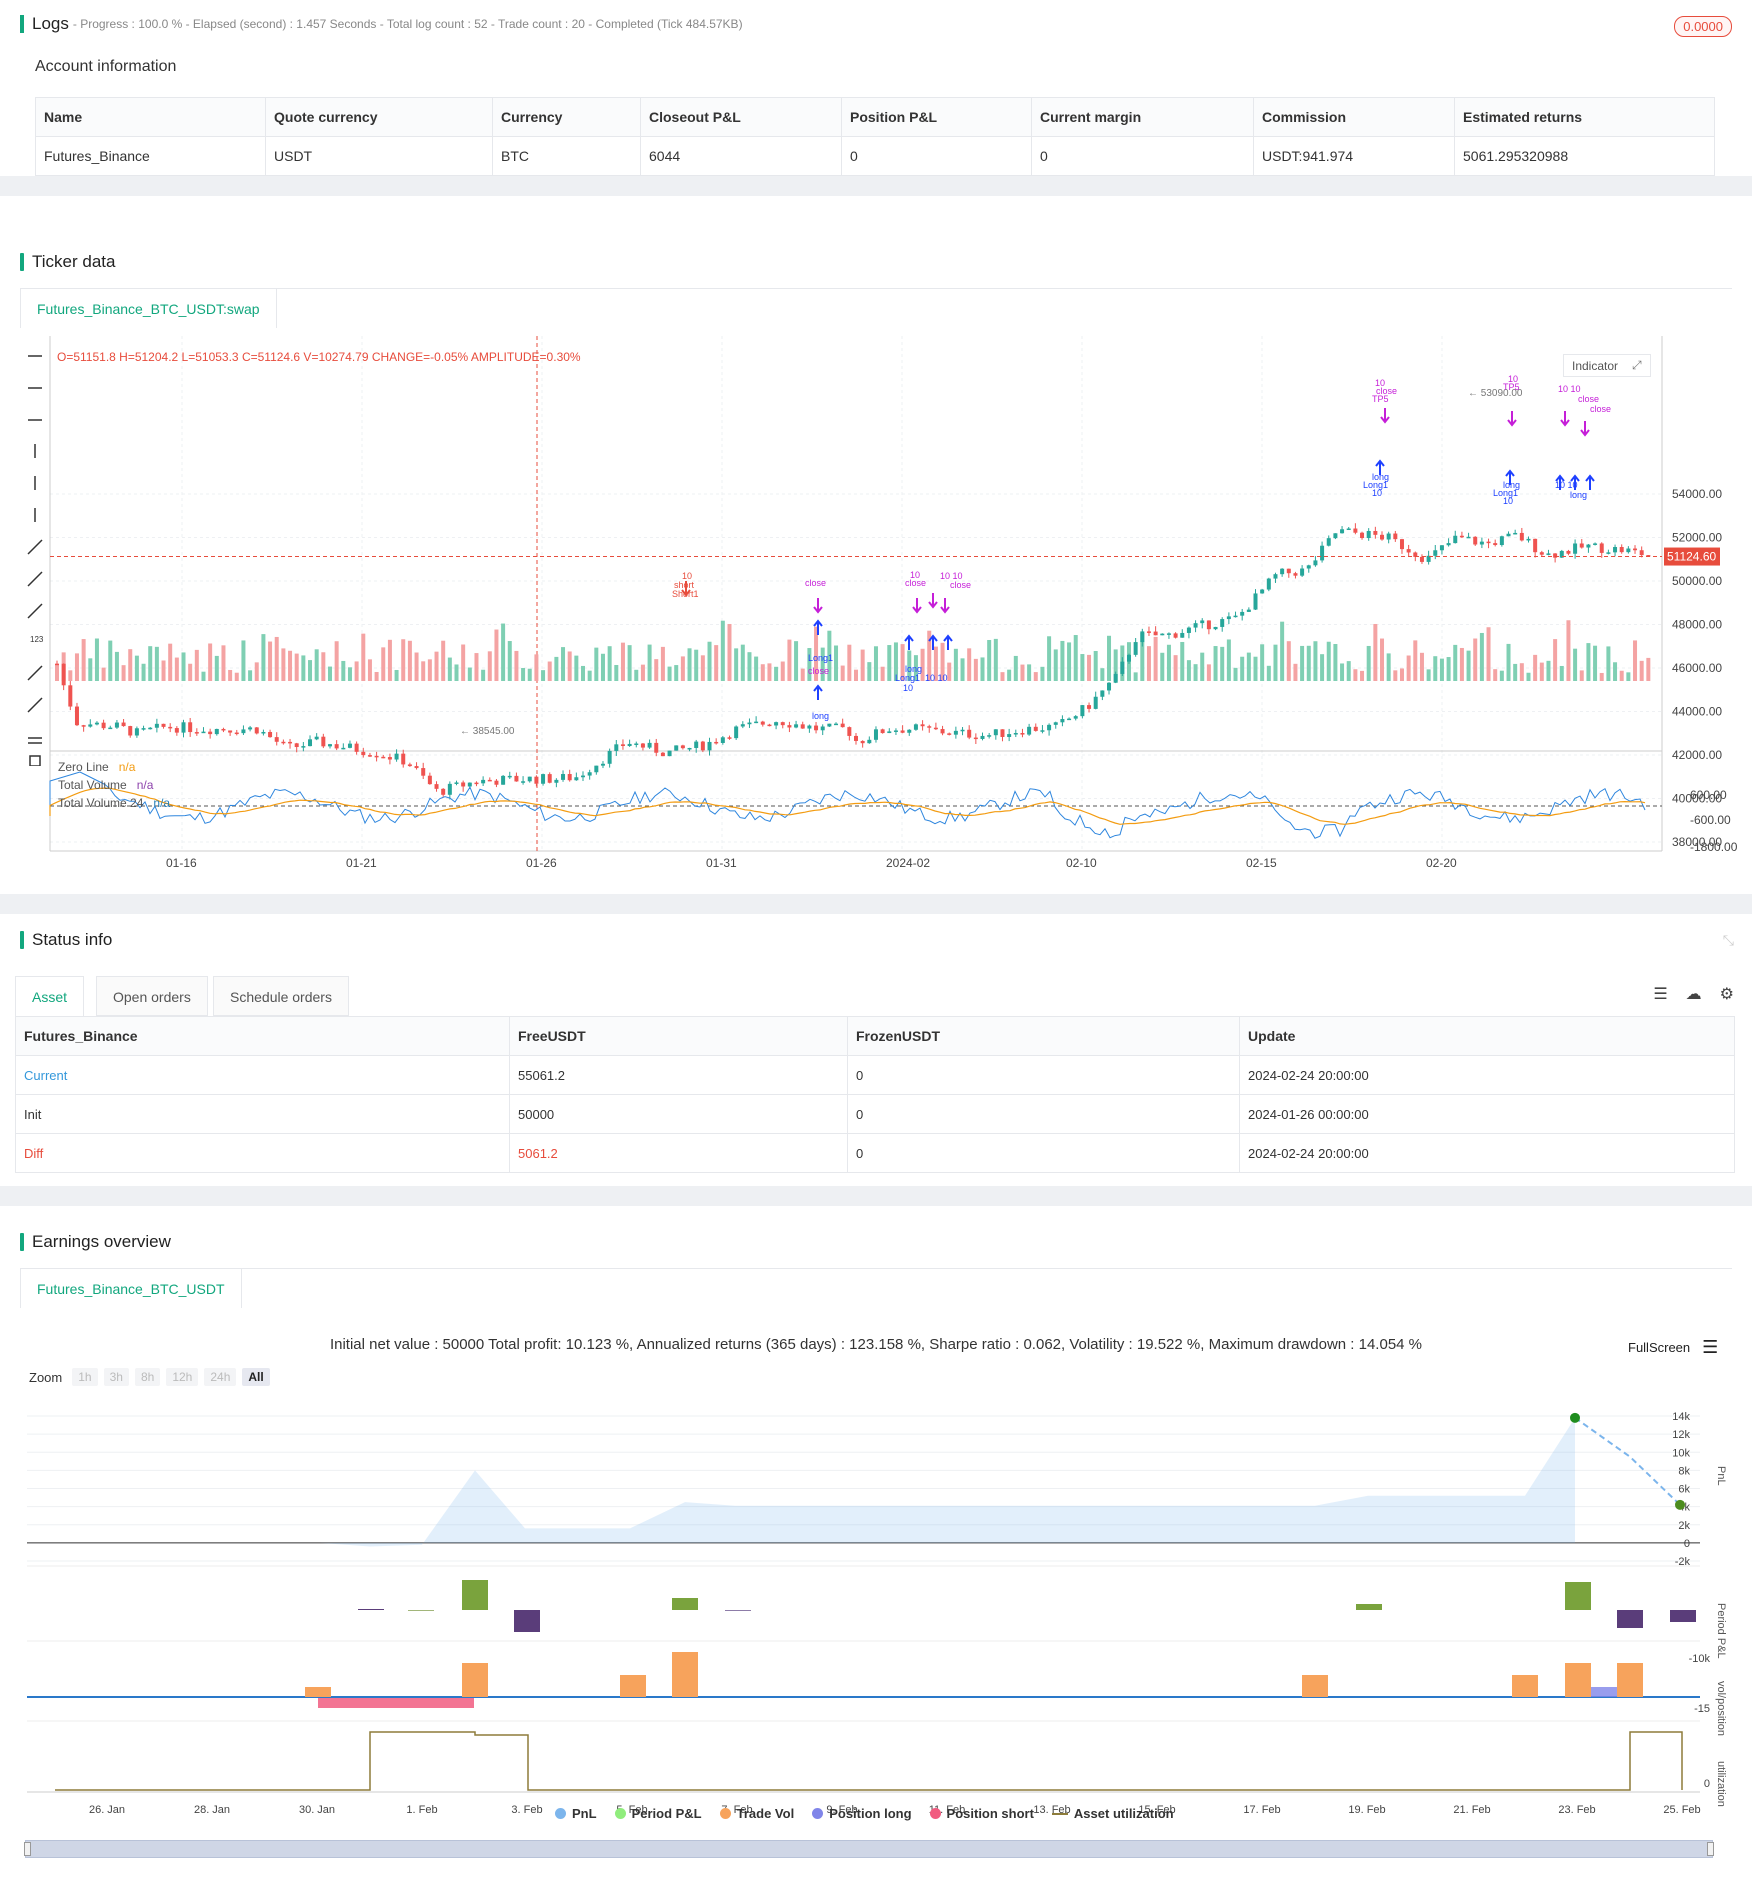  I want to click on drawing-tools-icons: 123, so click(35, 556).